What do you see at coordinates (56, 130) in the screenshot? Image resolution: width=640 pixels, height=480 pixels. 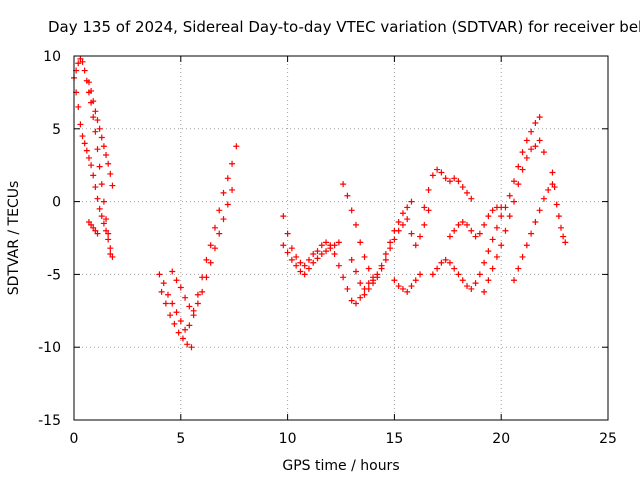 I see `y-tick-label: 5` at bounding box center [56, 130].